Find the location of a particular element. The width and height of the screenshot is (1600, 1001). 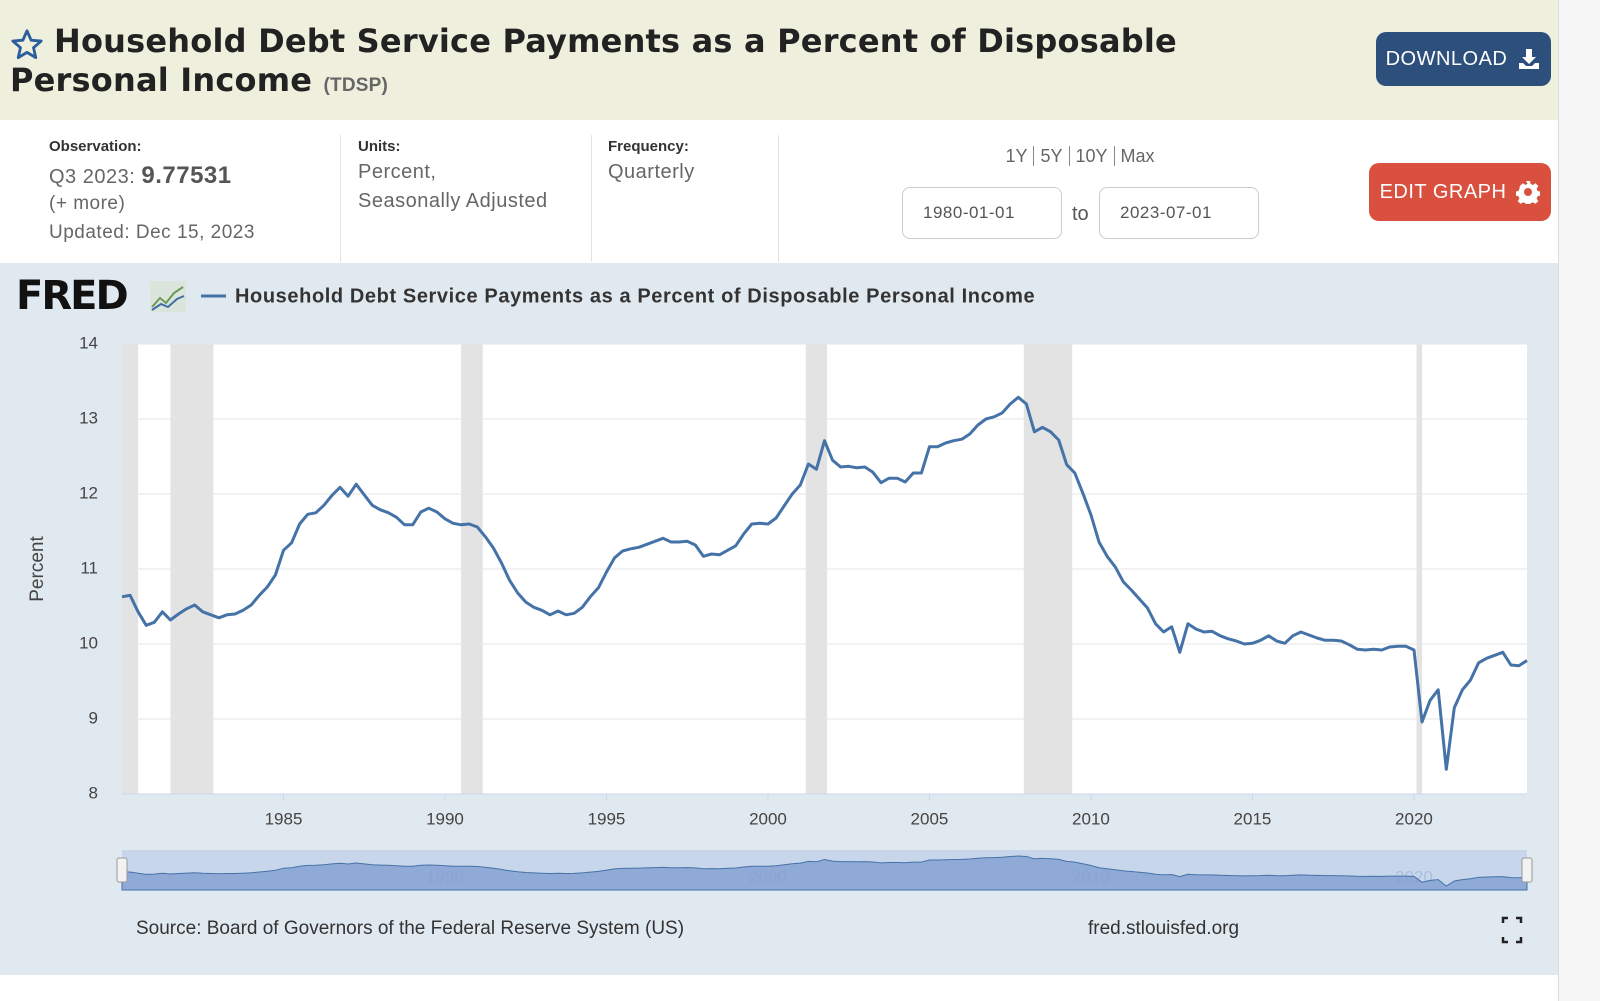

favorite-star is located at coordinates (27, 45).